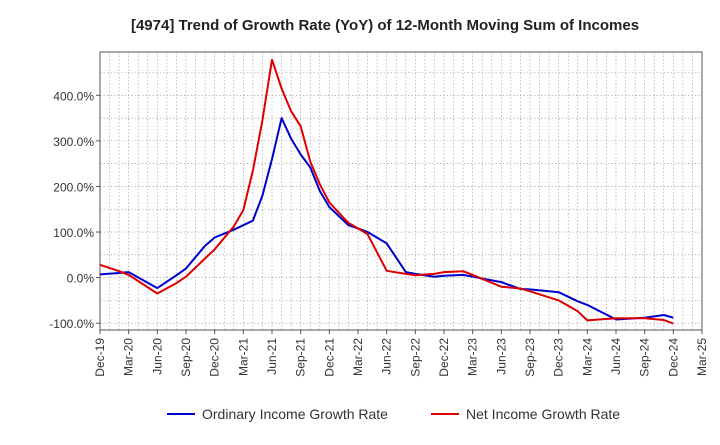  Describe the element at coordinates (473, 357) in the screenshot. I see `x-tick-label: Mar-23` at that location.